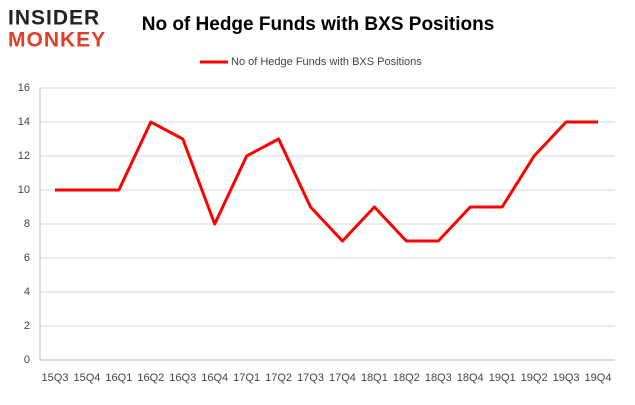  What do you see at coordinates (27, 258) in the screenshot?
I see `y-tick-label: 6` at bounding box center [27, 258].